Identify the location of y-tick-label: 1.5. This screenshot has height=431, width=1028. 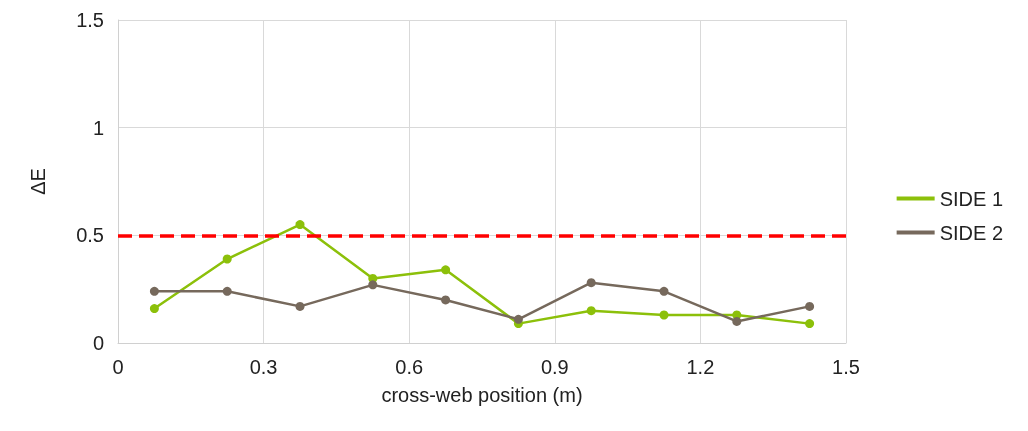
(90, 20).